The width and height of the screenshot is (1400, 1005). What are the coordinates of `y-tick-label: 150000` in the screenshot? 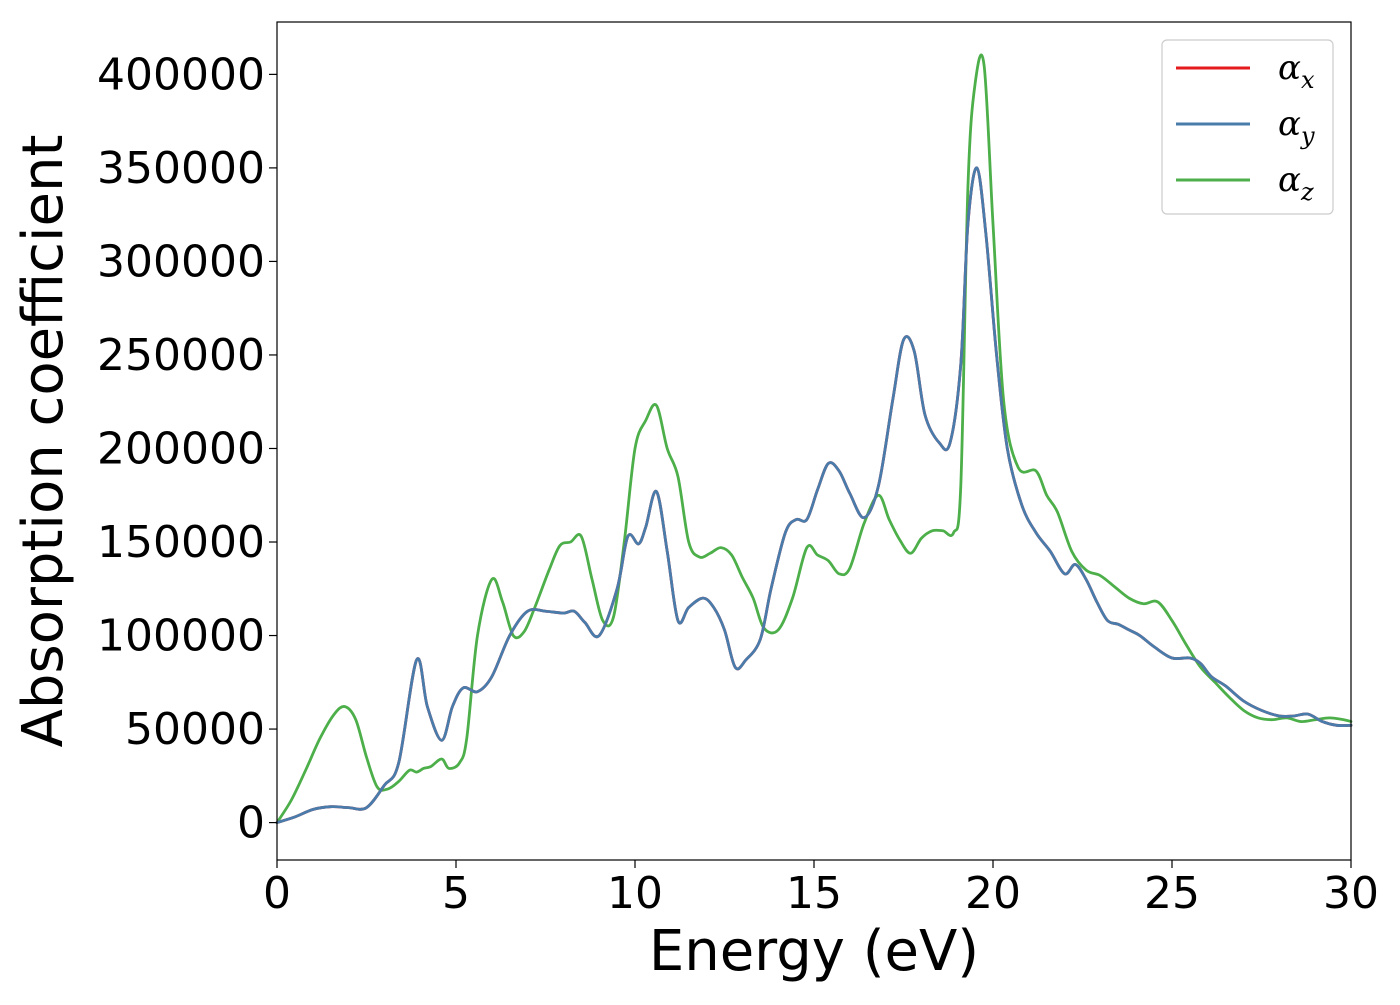 It's located at (181, 542).